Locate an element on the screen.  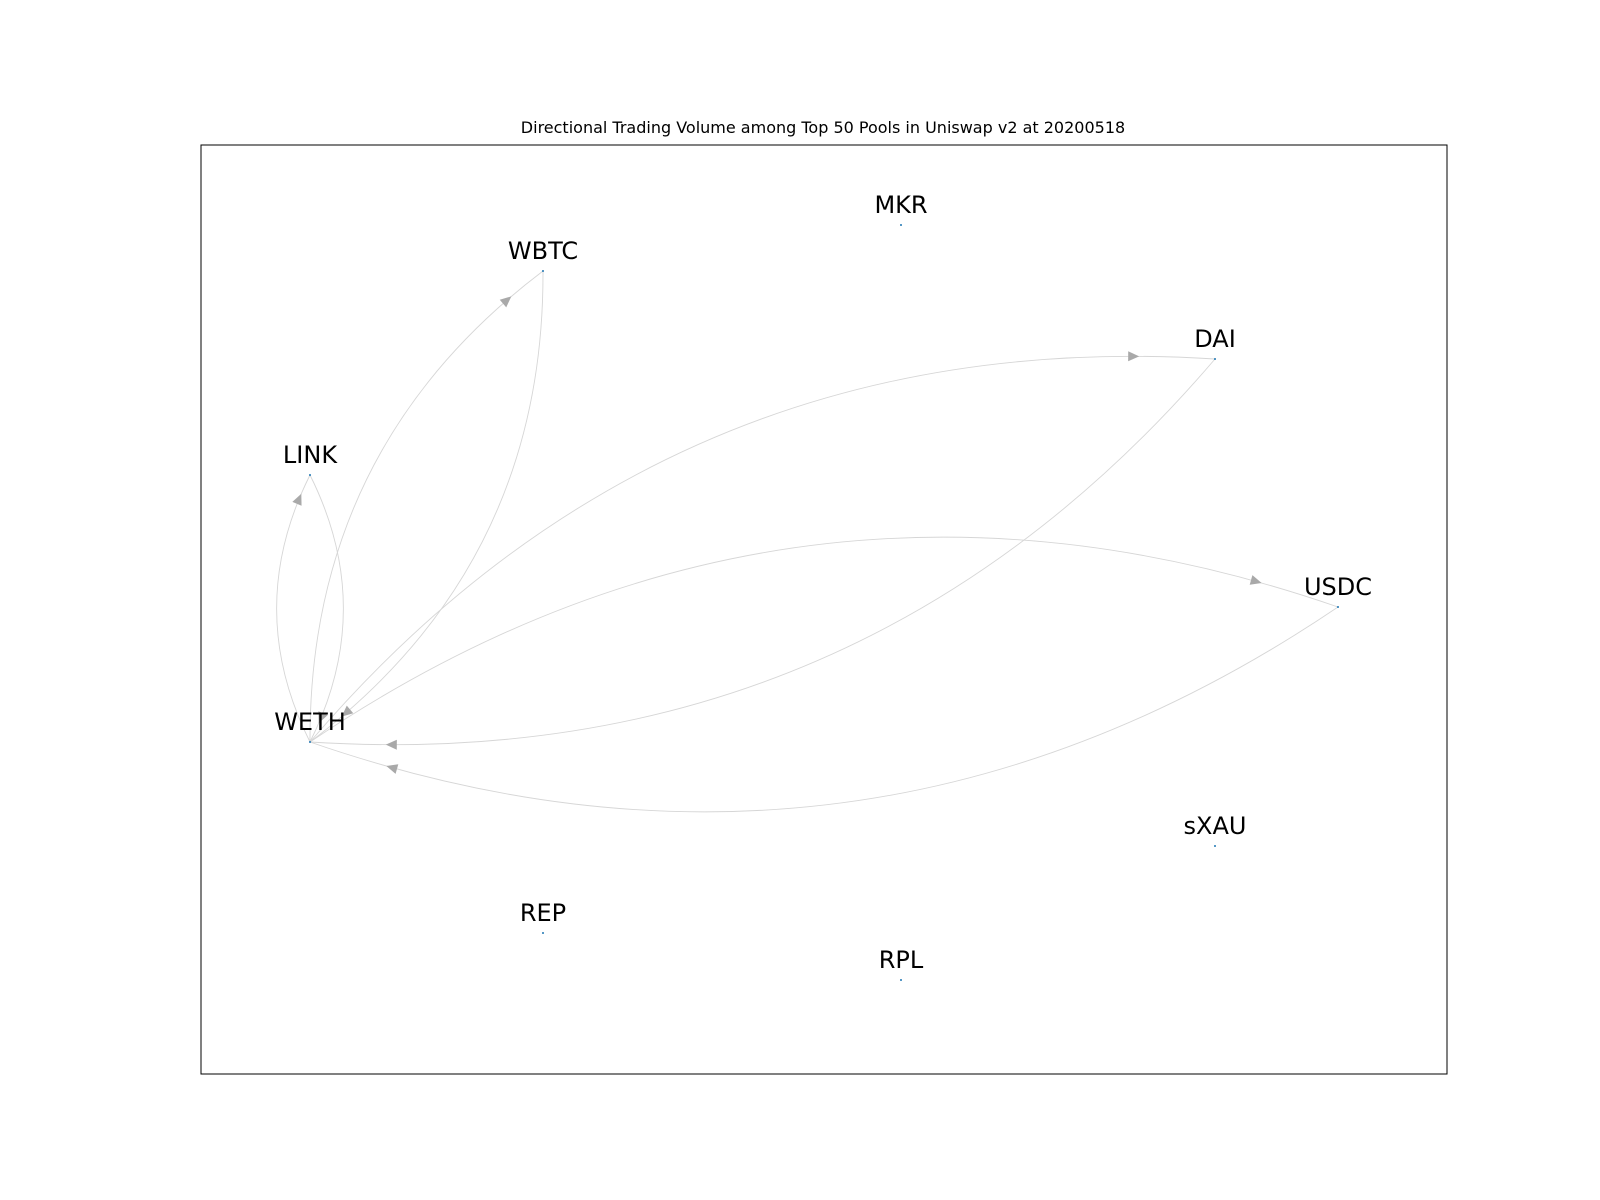
edge-WETH-to-USDC is located at coordinates (824, 639).